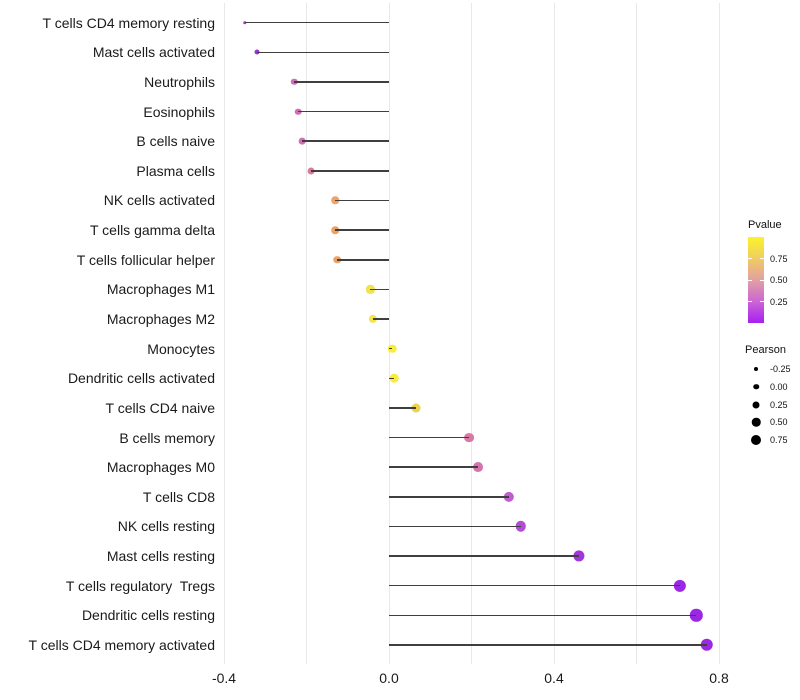 The image size is (800, 700). I want to click on y-axis-label: T cells regulatory Tregs, so click(140, 585).